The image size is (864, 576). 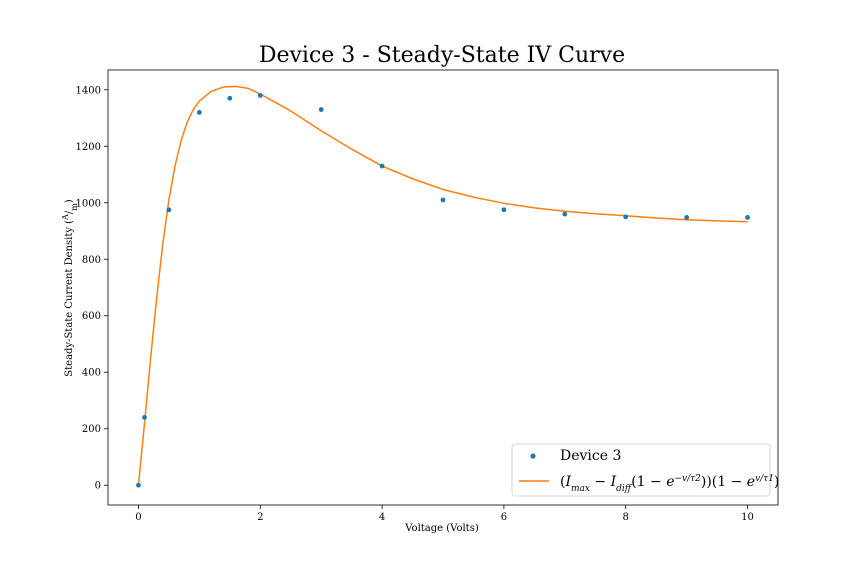 What do you see at coordinates (70, 288) in the screenshot?
I see `y-axis-label: Steady-State Current Density (A/m)` at bounding box center [70, 288].